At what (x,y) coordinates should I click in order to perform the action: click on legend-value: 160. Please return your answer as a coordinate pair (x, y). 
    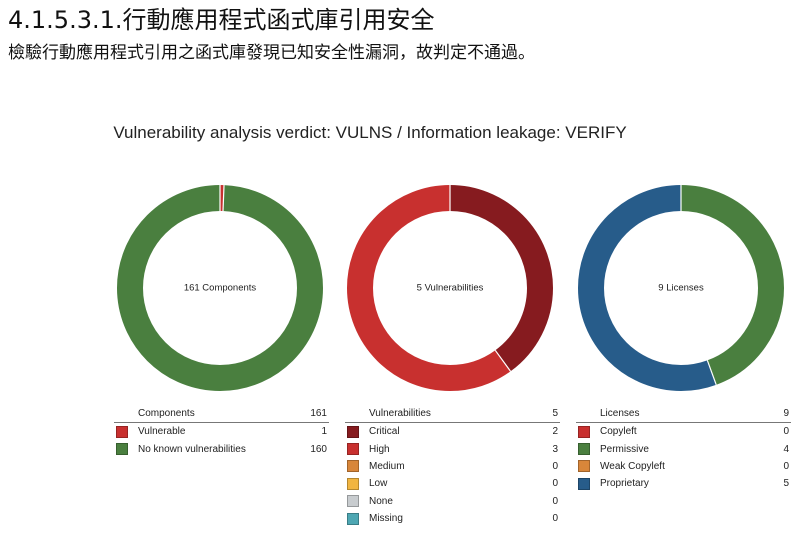
    Looking at the image, I should click on (318, 449).